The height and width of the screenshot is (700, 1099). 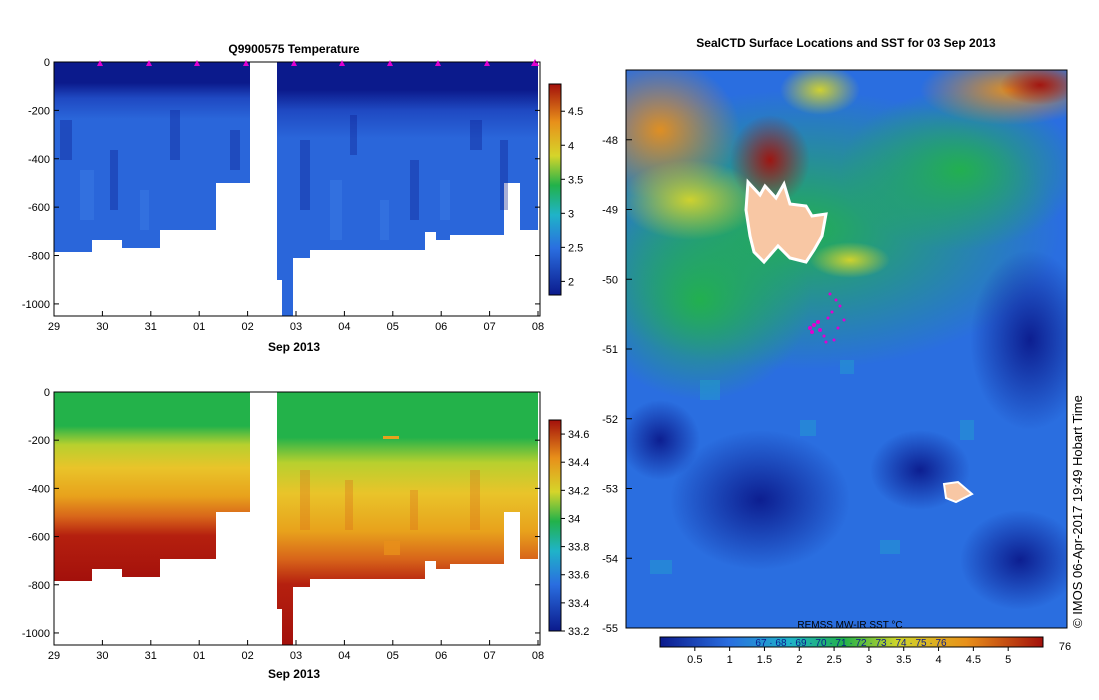 I want to click on temperature-colorbar-ticks: 2 2.5 3 3.5 4 4.5, so click(x=572, y=197).